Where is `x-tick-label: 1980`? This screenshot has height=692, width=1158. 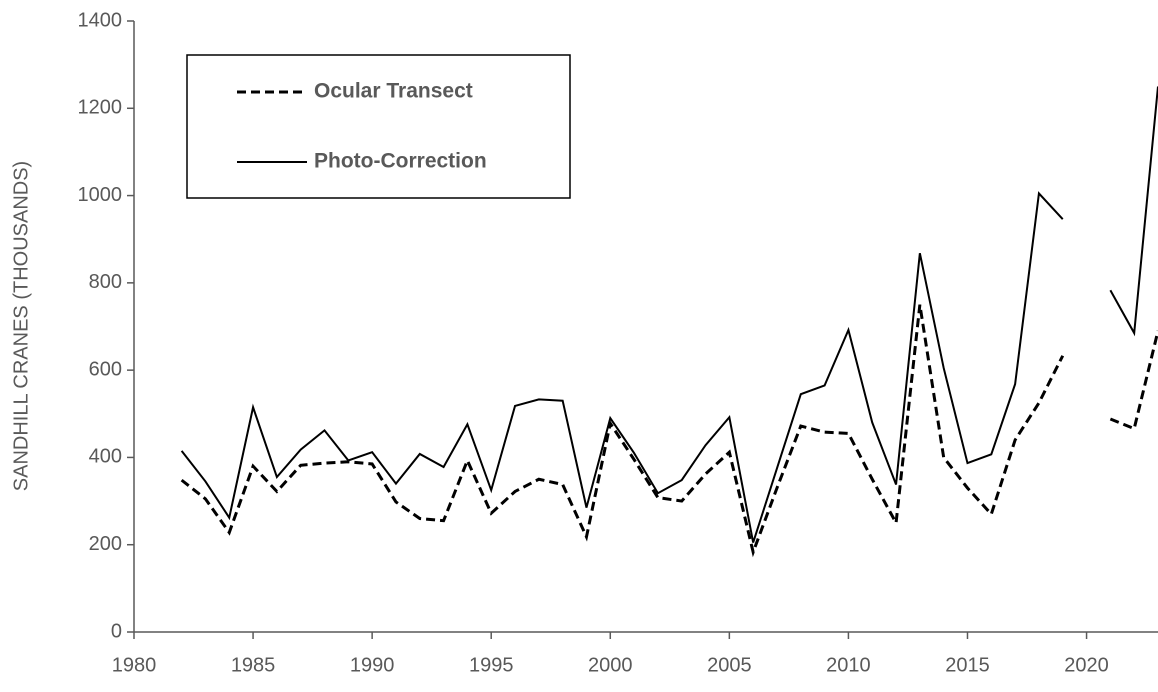
x-tick-label: 1980 is located at coordinates (134, 665).